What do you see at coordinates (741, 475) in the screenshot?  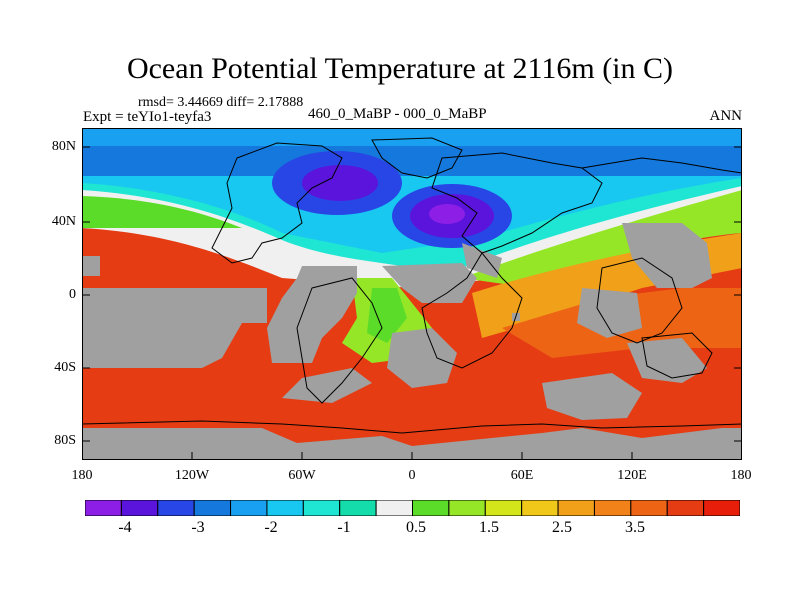 I see `lon-tick-180e: 180` at bounding box center [741, 475].